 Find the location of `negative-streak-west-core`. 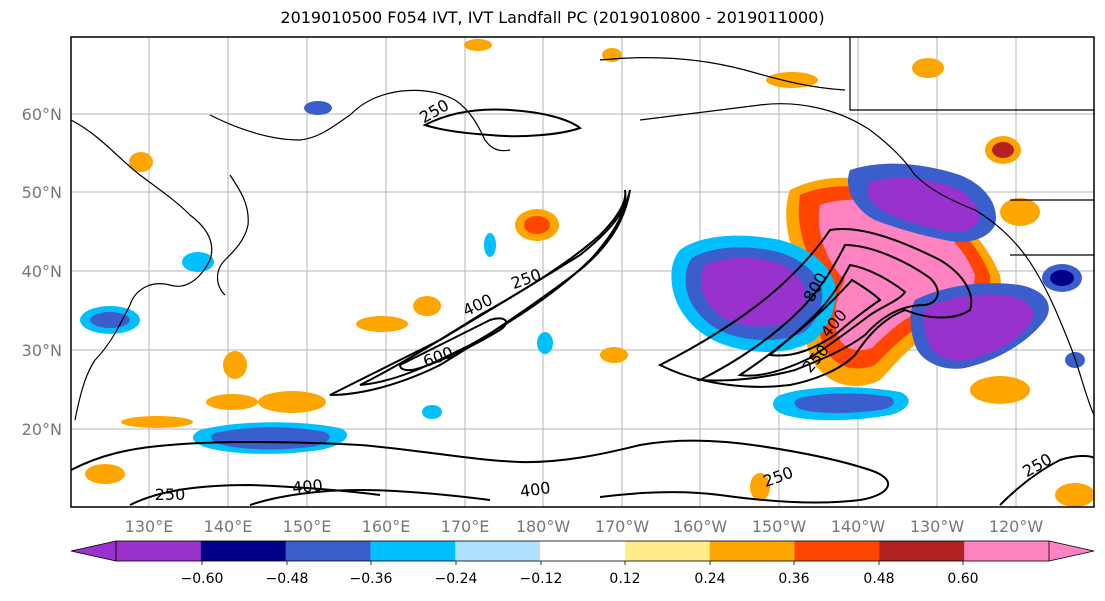

negative-streak-west-core is located at coordinates (270, 438).